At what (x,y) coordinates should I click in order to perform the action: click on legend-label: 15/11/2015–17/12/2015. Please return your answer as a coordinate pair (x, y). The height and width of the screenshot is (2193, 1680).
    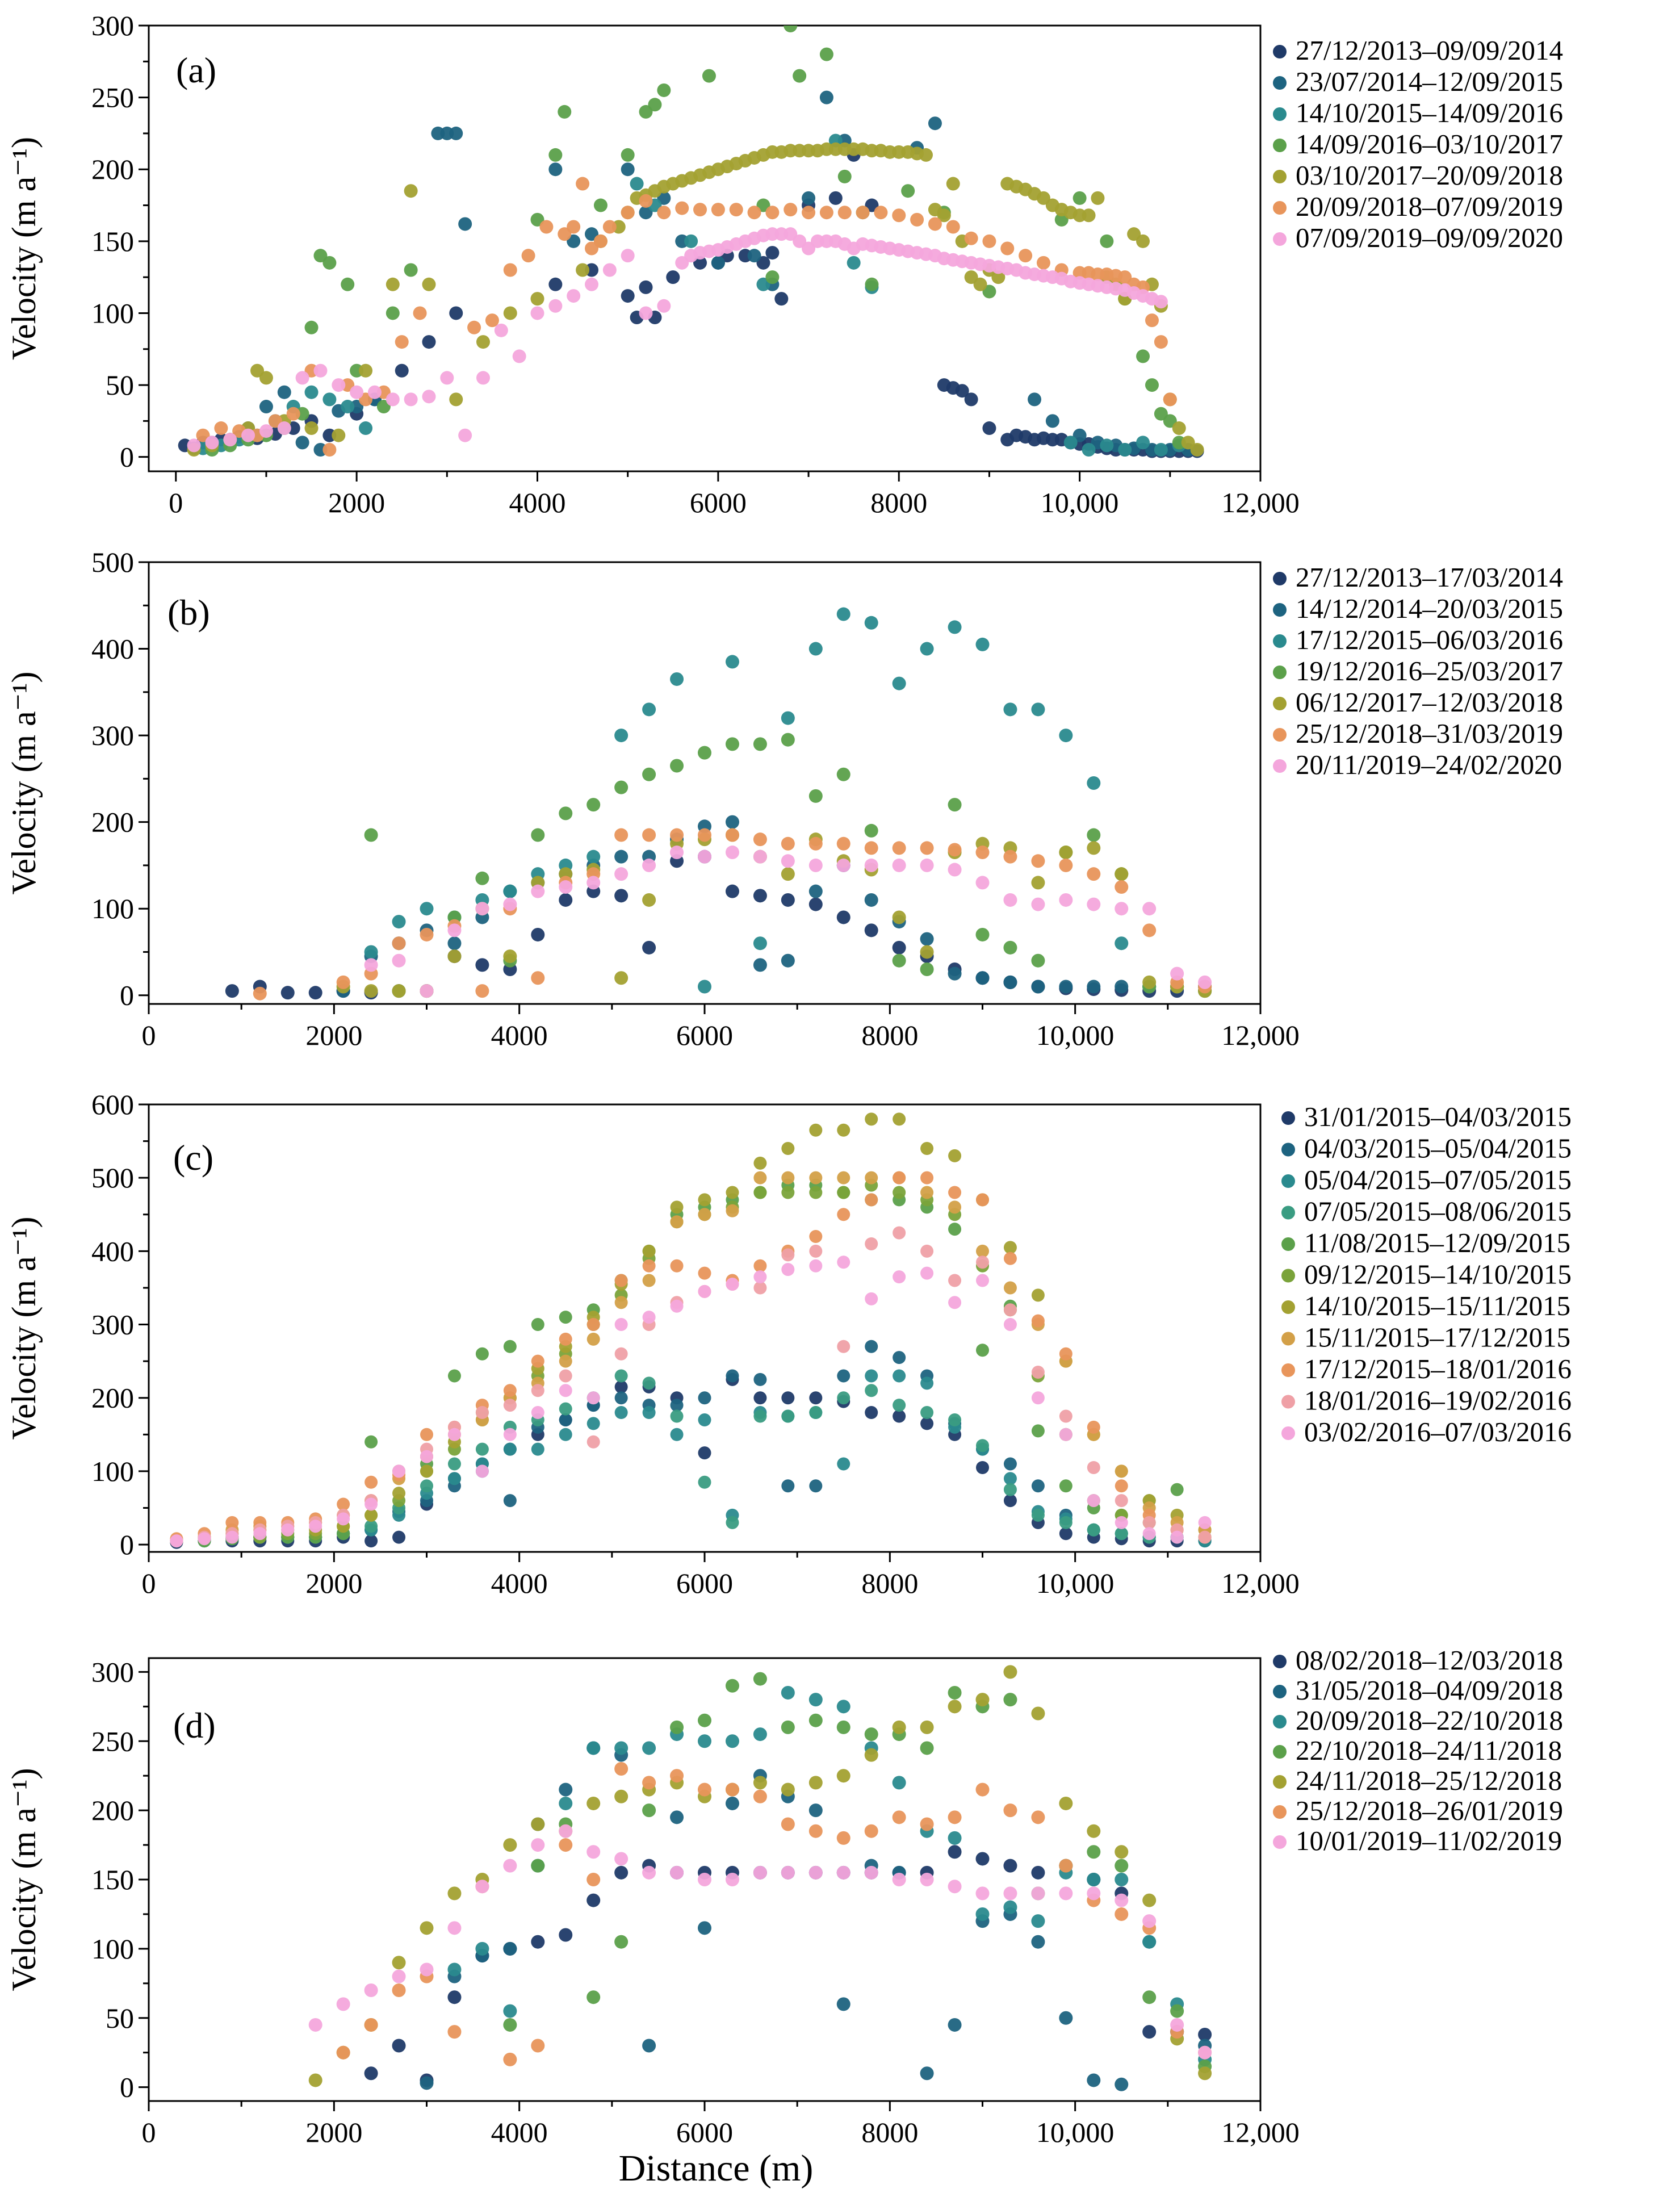
    Looking at the image, I should click on (1437, 1338).